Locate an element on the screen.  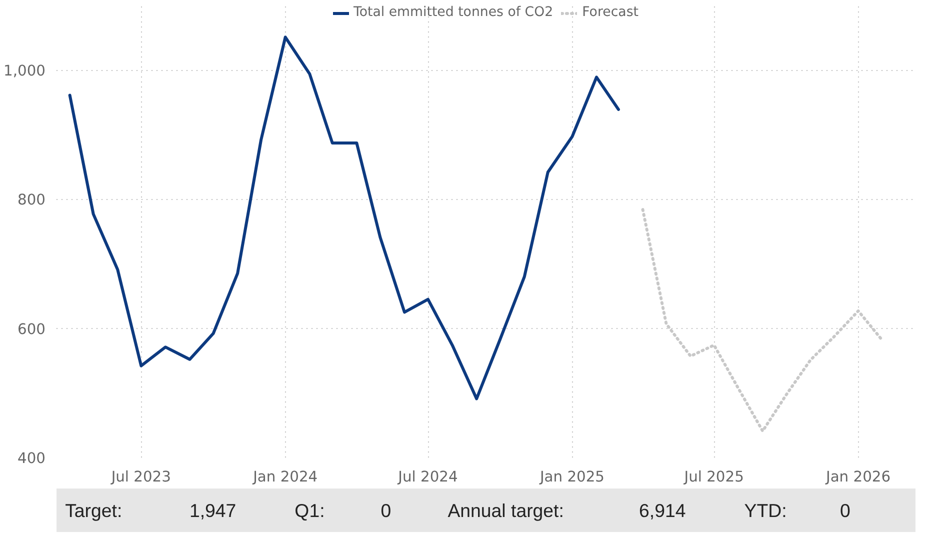
y-tick-label: 600 is located at coordinates (32, 329).